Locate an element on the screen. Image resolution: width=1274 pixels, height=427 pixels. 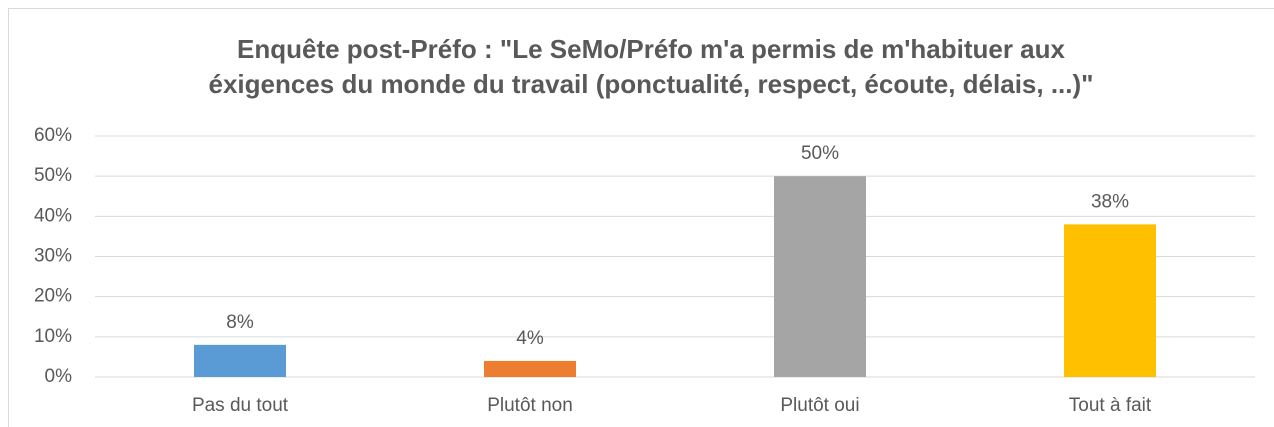
y-tick-label: 30% is located at coordinates (53, 256).